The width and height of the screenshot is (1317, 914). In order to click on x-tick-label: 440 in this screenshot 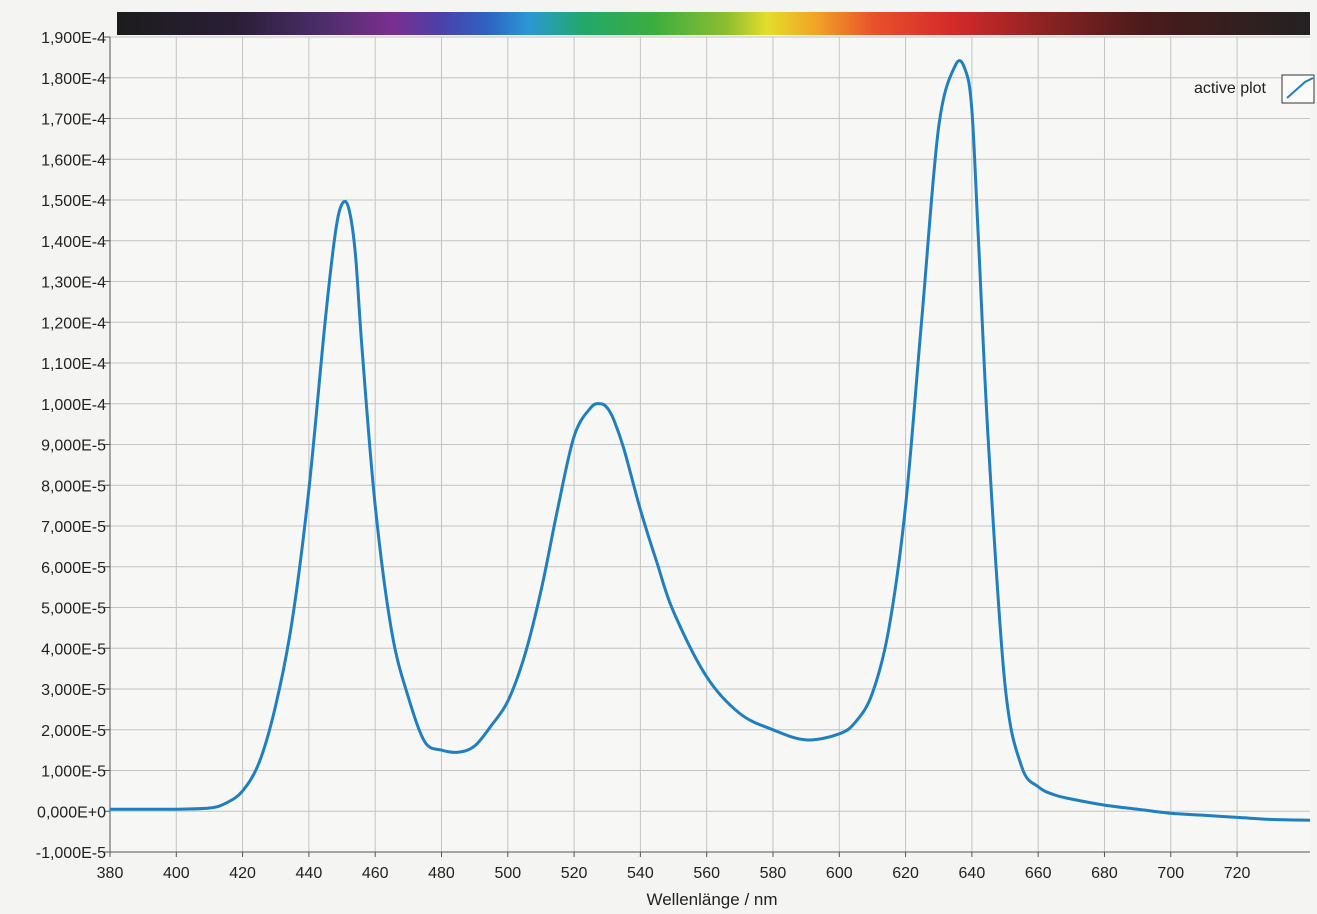, I will do `click(309, 873)`.